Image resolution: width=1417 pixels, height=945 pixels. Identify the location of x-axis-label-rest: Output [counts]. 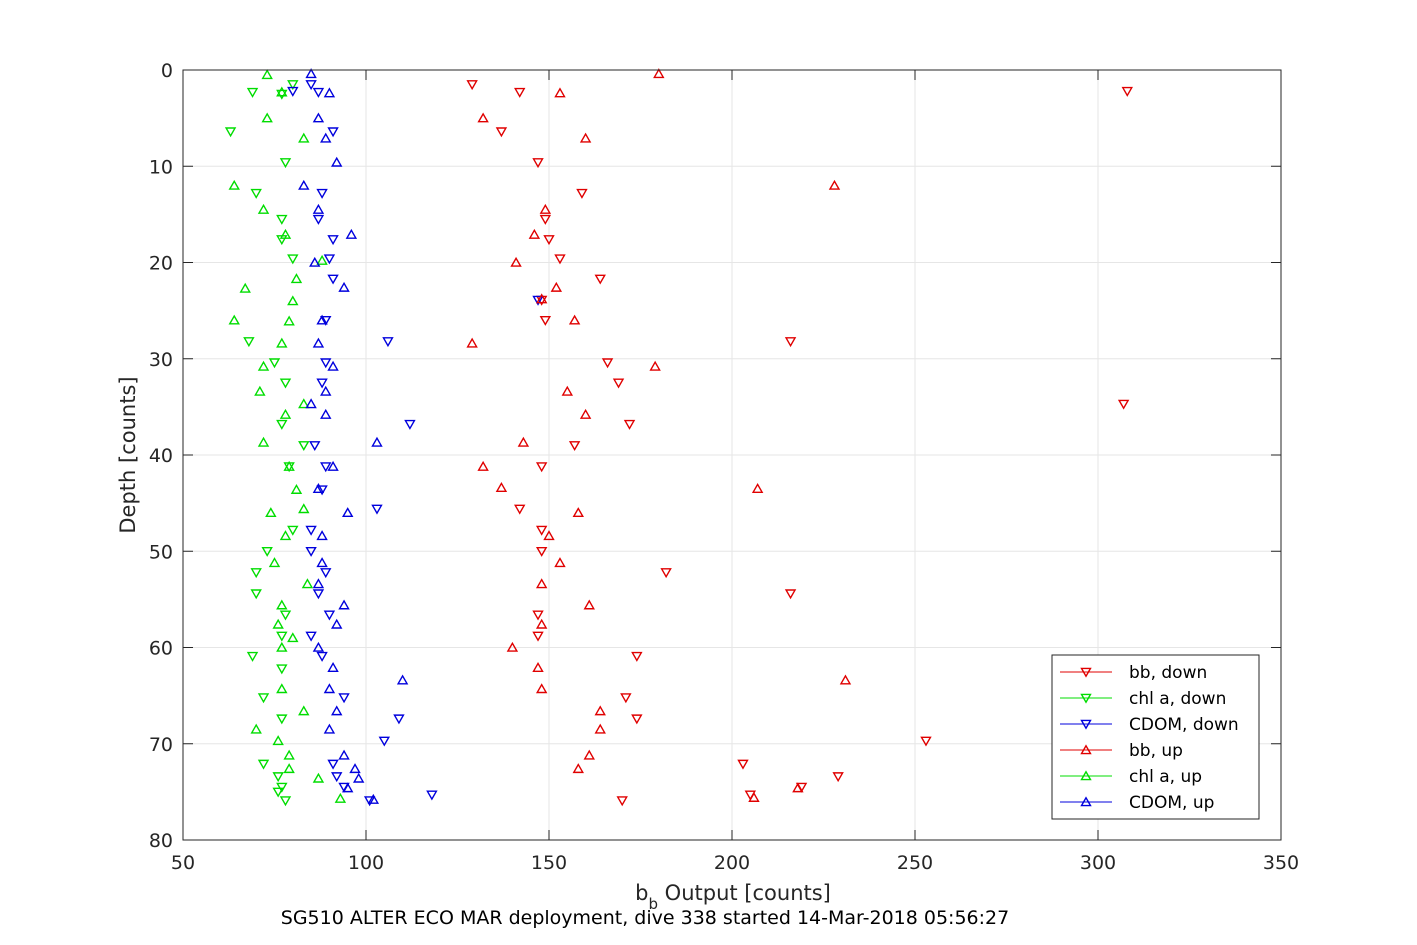
(744, 893).